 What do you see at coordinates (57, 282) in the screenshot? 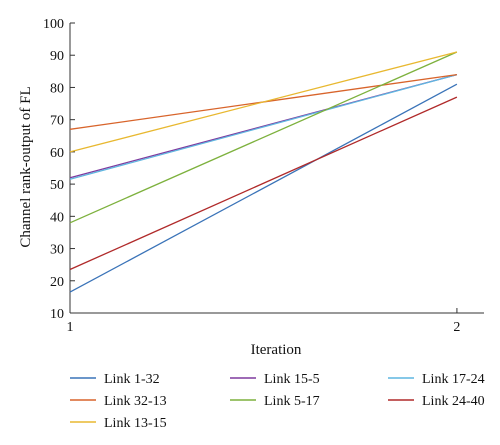
I see `y-tick-label: 20` at bounding box center [57, 282].